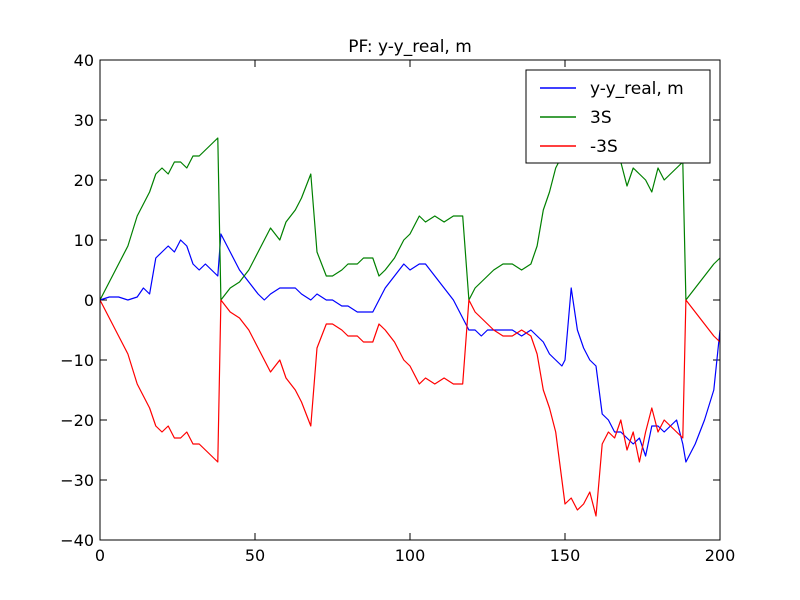 The height and width of the screenshot is (600, 800). I want to click on y-tick-label: −30, so click(77, 480).